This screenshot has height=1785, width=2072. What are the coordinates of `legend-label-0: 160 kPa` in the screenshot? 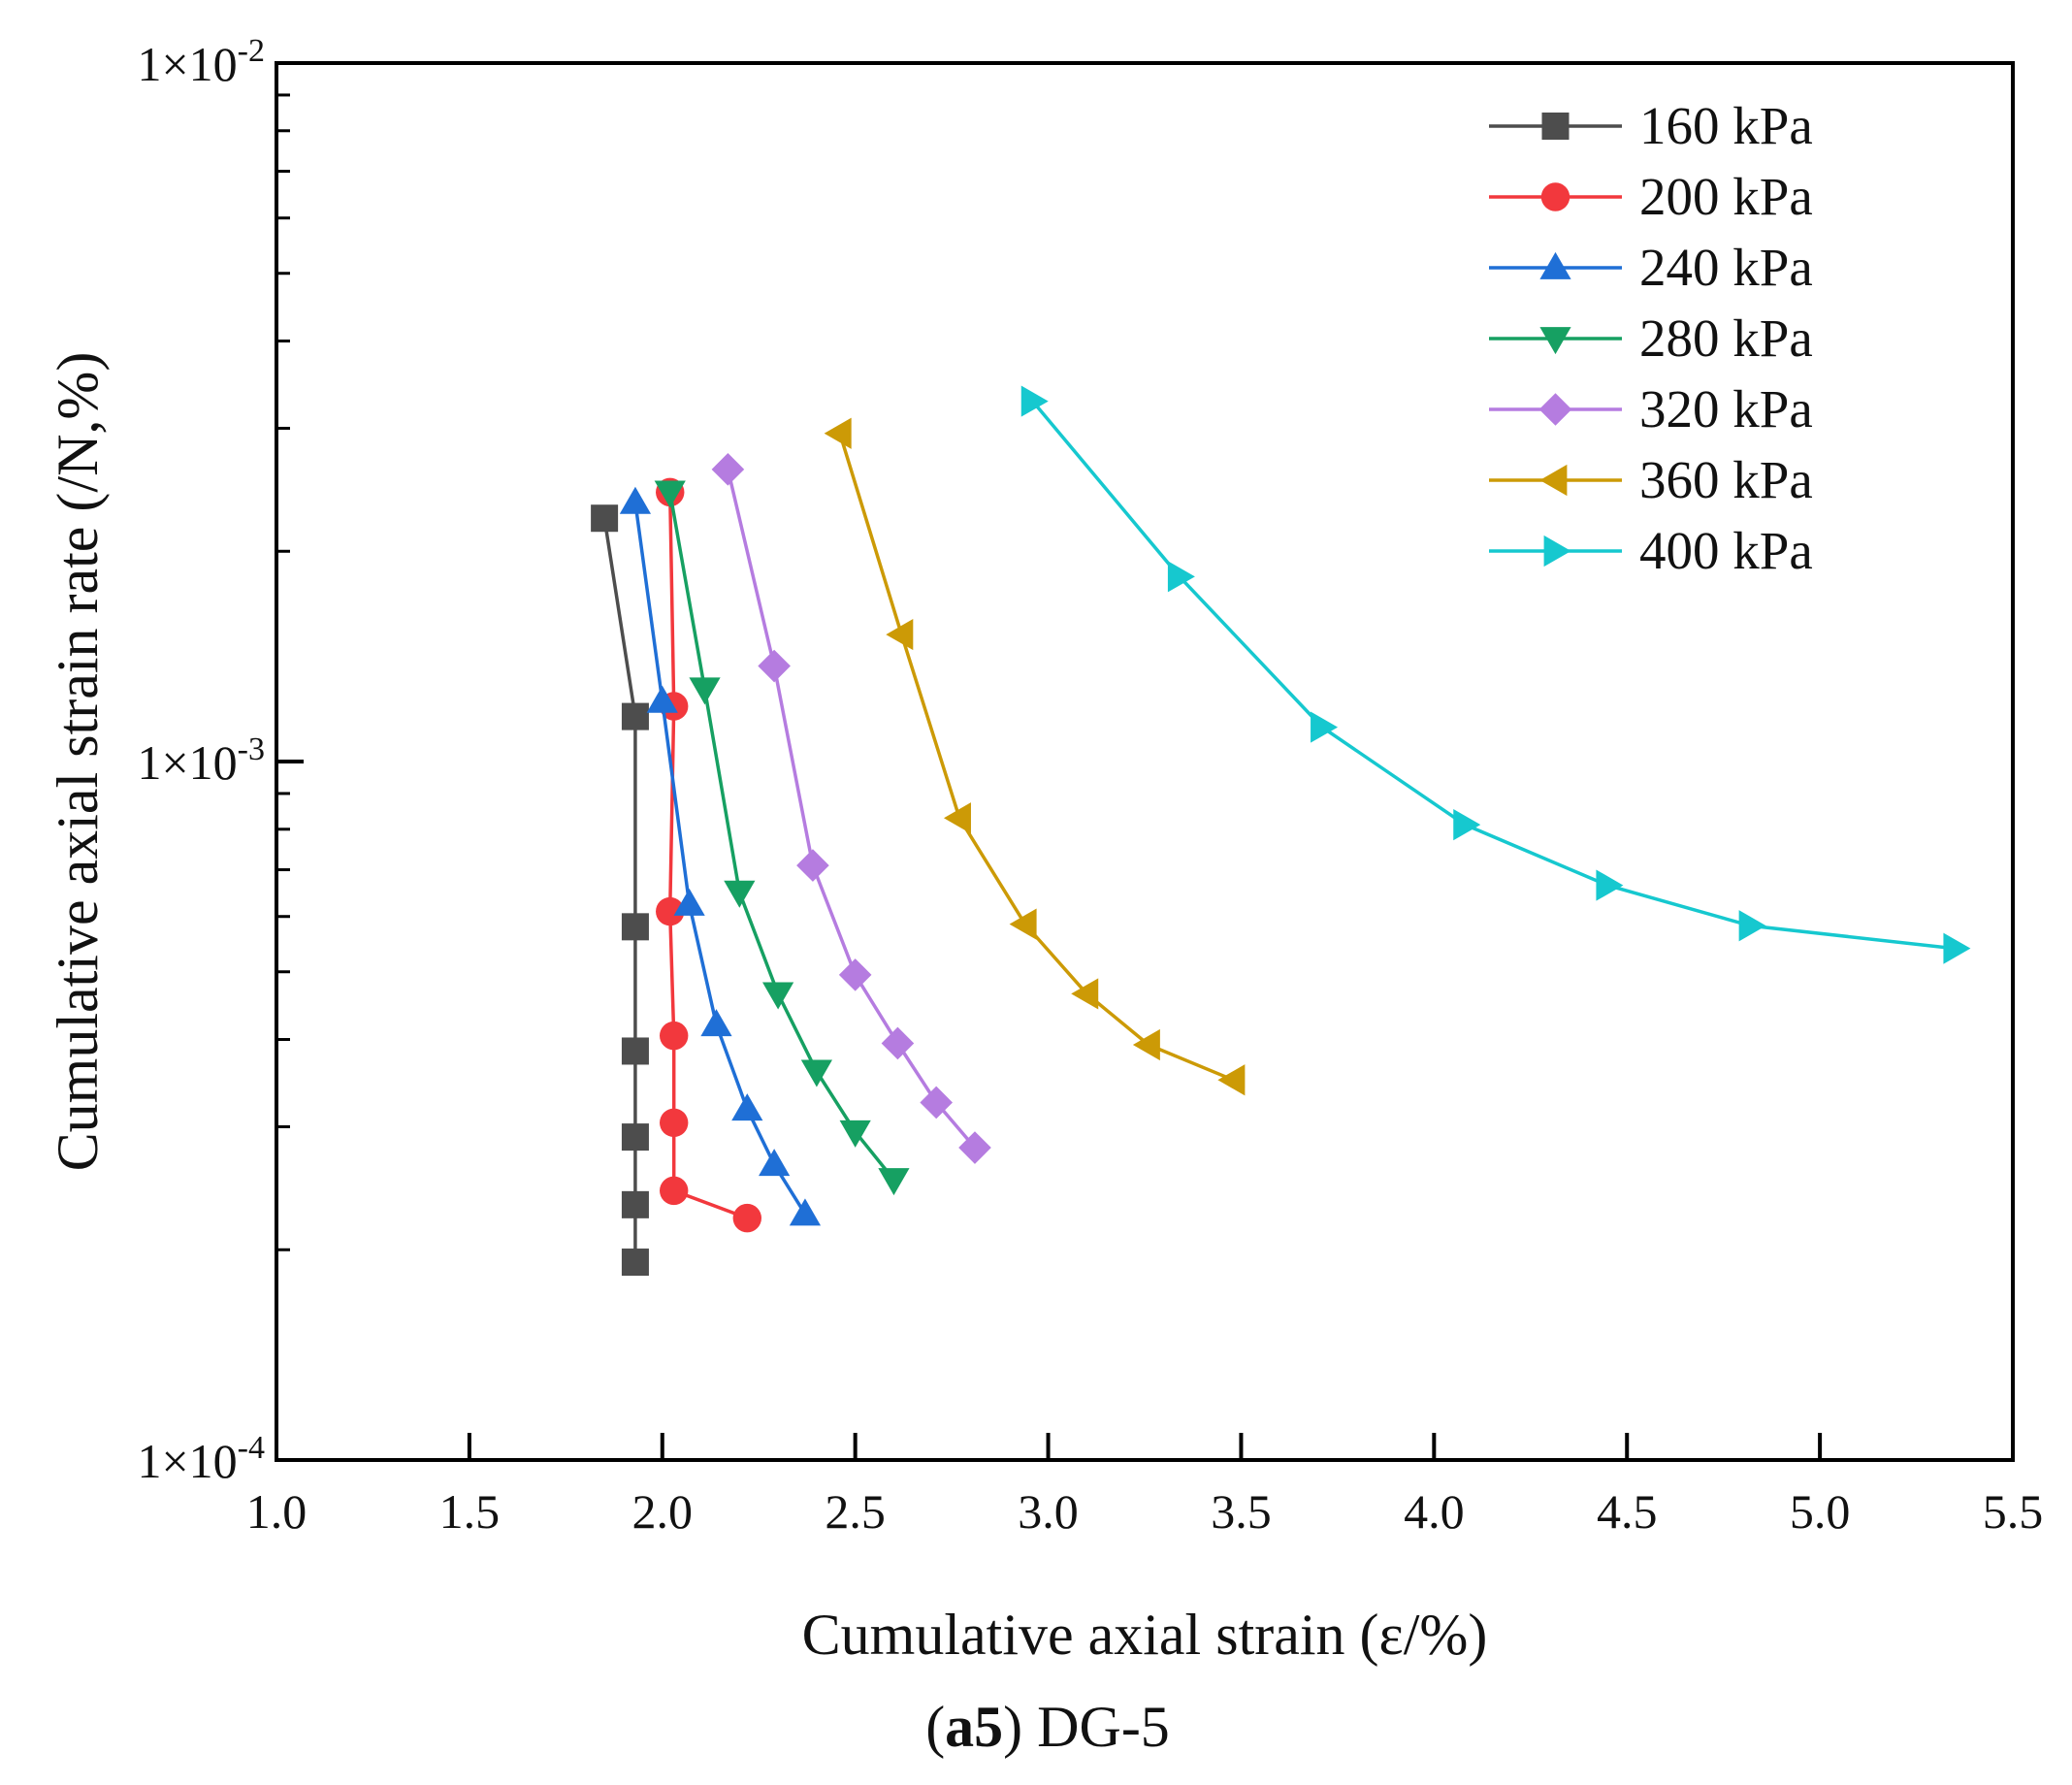 It's located at (1726, 125).